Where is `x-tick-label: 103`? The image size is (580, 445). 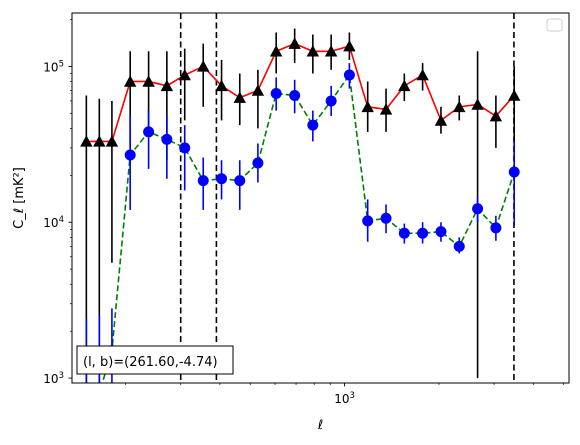
x-tick-label: 103 is located at coordinates (344, 398).